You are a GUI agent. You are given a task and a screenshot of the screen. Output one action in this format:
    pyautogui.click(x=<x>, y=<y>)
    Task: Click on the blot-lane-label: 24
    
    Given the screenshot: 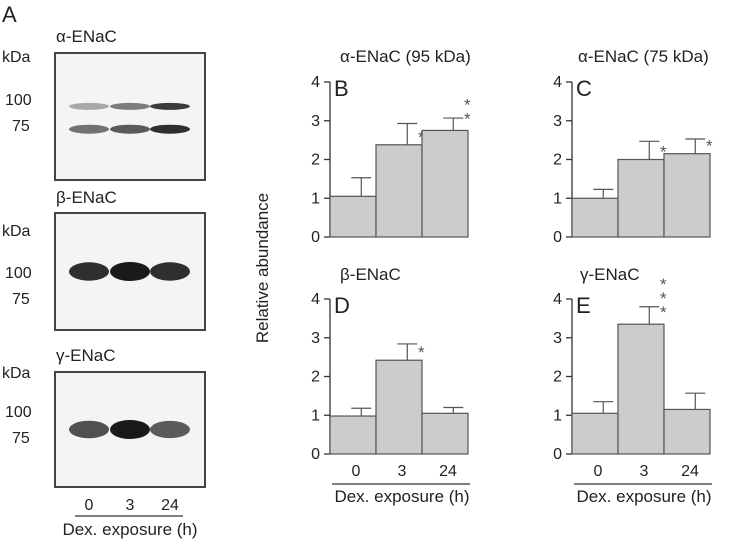 What is the action you would take?
    pyautogui.click(x=170, y=505)
    